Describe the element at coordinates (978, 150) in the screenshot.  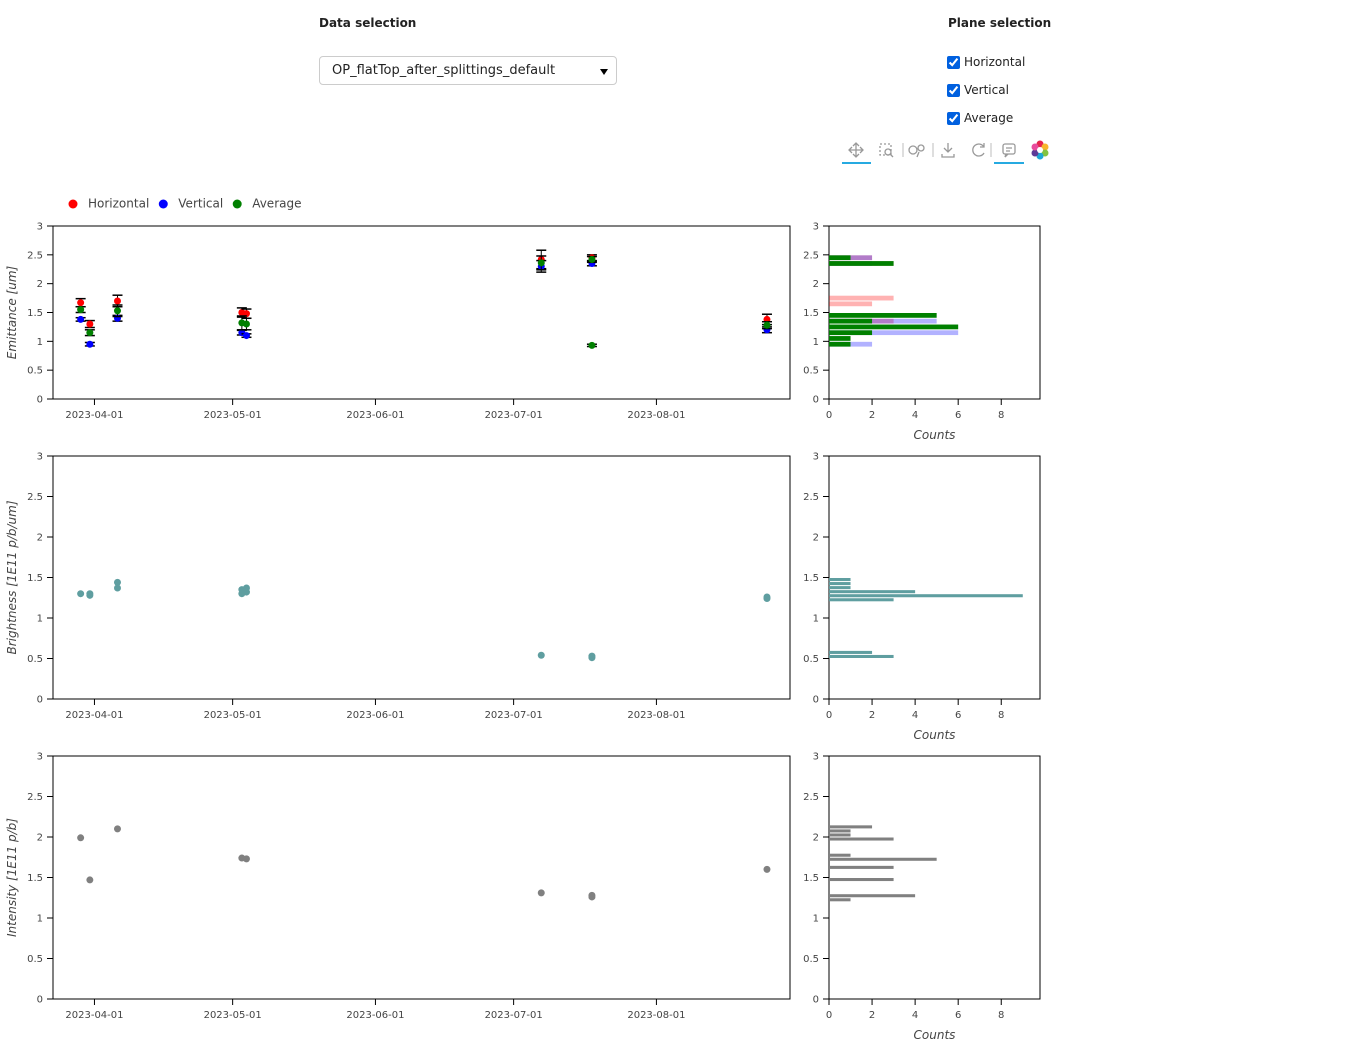
I see `reset-tool` at that location.